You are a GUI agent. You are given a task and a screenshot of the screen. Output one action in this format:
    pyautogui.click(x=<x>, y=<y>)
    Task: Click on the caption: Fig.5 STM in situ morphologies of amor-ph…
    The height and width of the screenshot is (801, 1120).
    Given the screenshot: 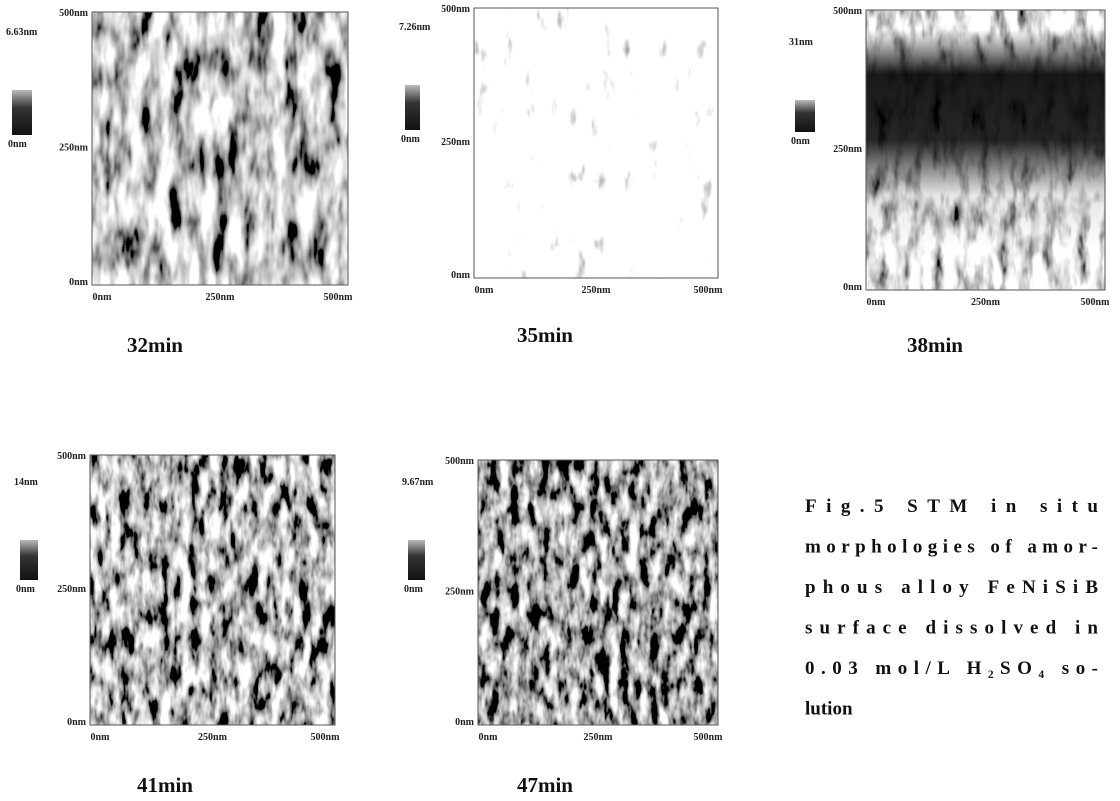 What is the action you would take?
    pyautogui.click(x=951, y=608)
    